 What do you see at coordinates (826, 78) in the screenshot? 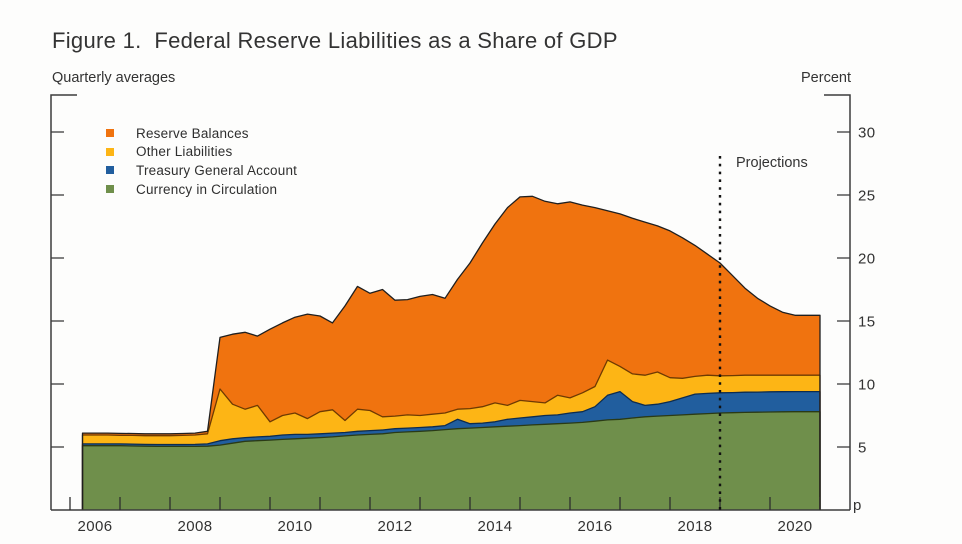
I see `y-axis-unit-label: Percent` at bounding box center [826, 78].